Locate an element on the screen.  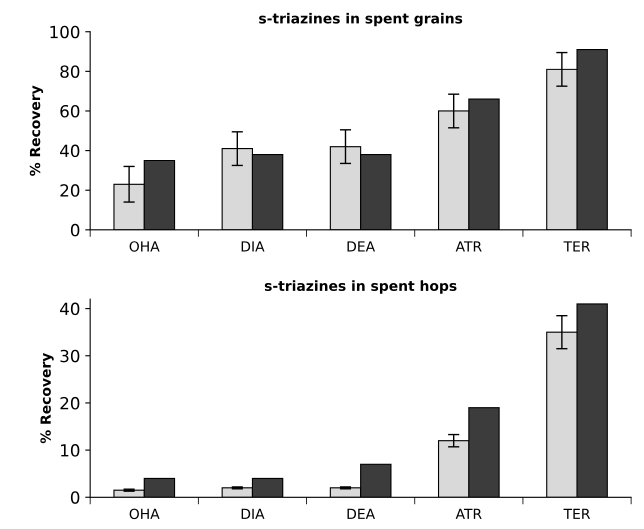
y-tick-label: 30 is located at coordinates (70, 356).